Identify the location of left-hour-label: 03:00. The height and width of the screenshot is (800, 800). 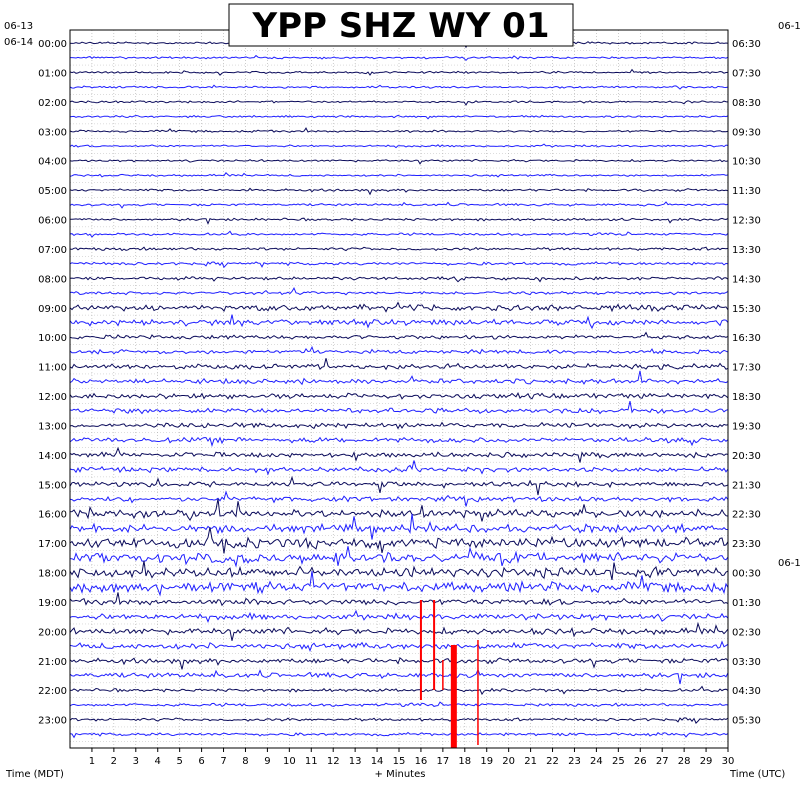
(52, 132).